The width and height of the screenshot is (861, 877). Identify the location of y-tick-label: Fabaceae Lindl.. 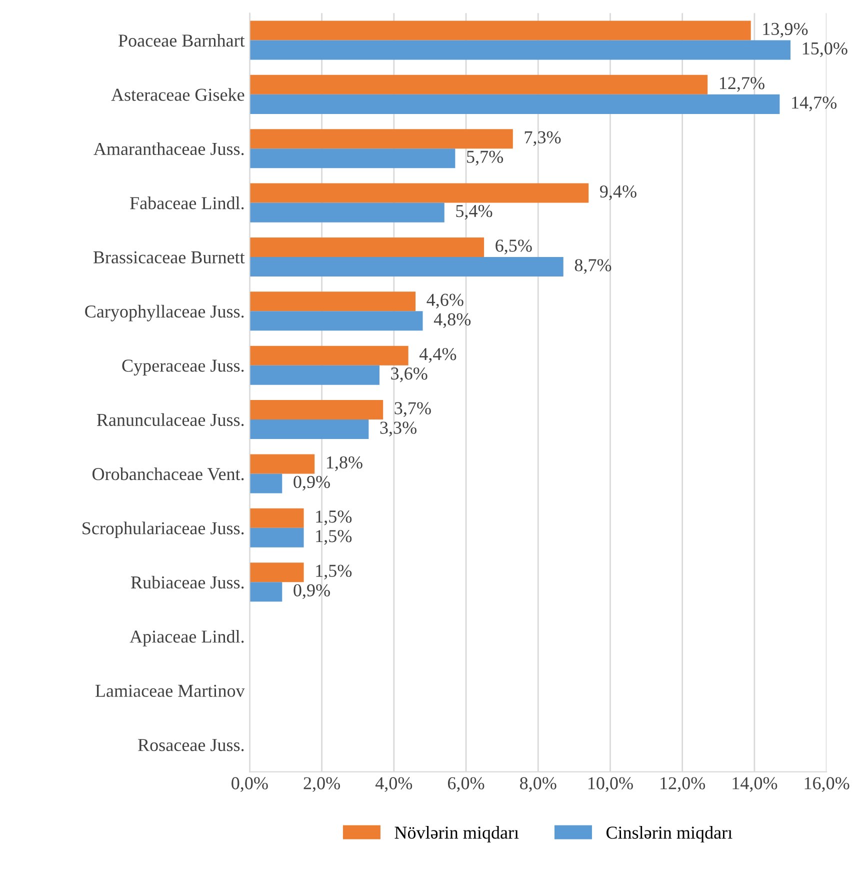
(187, 203).